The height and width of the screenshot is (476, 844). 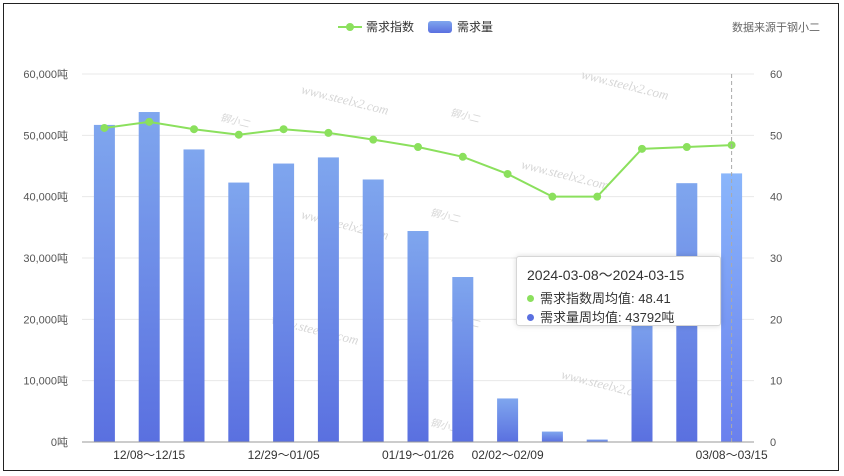 What do you see at coordinates (732, 455) in the screenshot?
I see `x-tick-label: 03/08～03/15` at bounding box center [732, 455].